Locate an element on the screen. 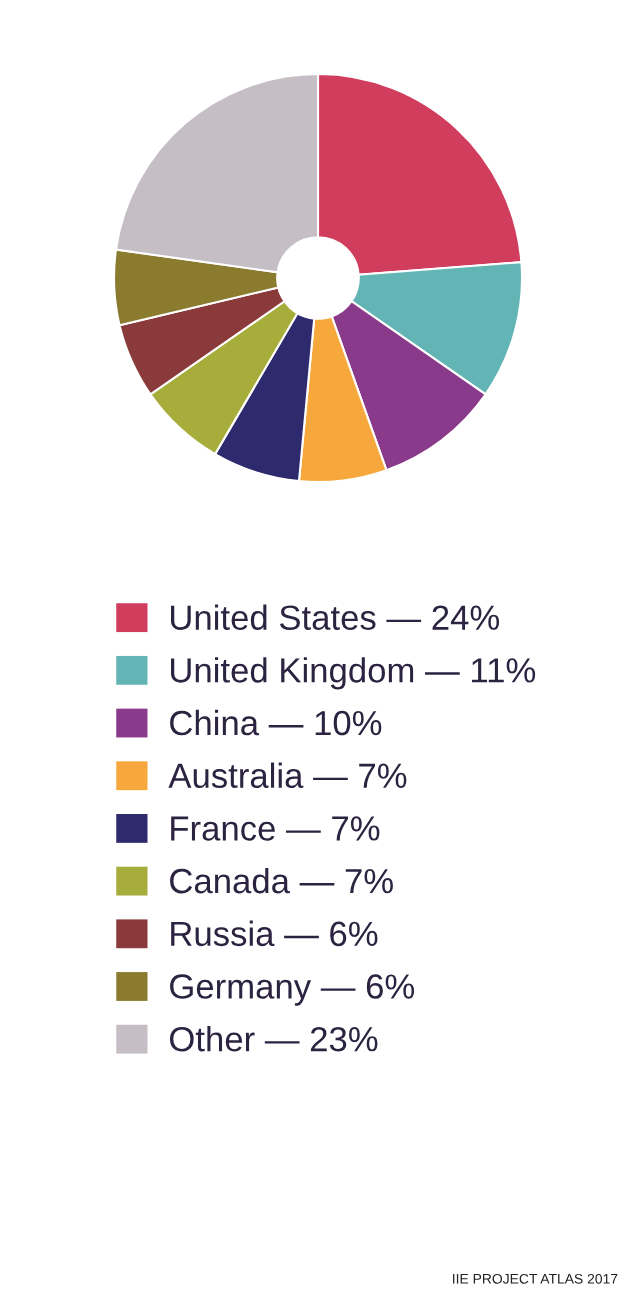  legend-label: Russia — 6% is located at coordinates (274, 933).